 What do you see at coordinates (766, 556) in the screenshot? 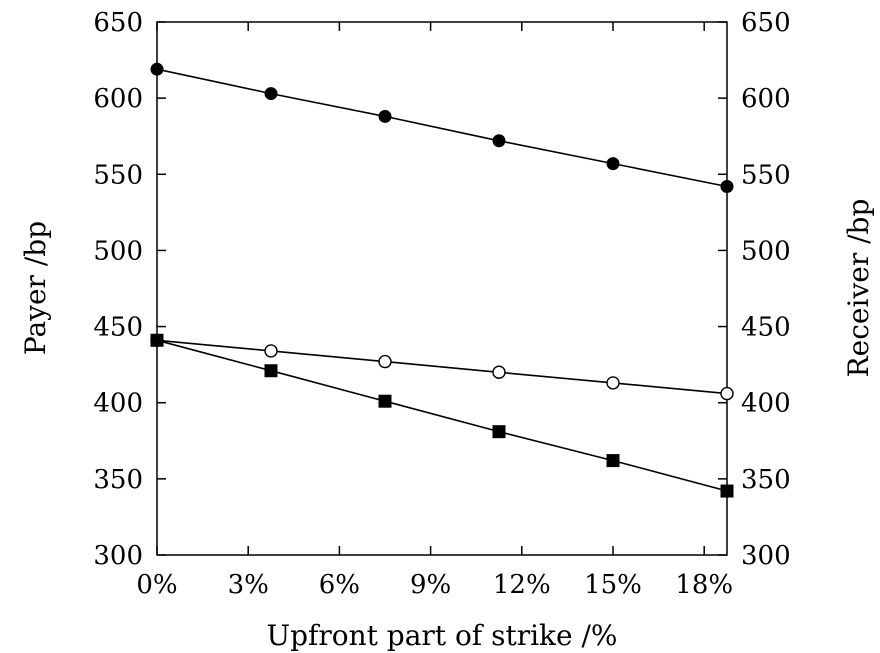
I see `right-y-tick-label: 300` at bounding box center [766, 556].